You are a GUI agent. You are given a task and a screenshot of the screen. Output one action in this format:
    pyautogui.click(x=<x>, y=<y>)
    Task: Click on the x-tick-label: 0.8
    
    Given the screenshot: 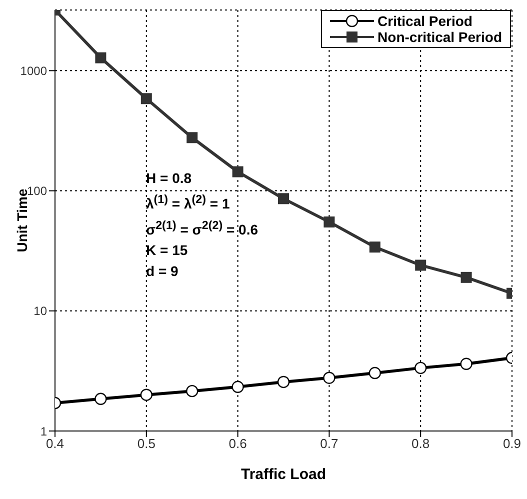 What is the action you would take?
    pyautogui.click(x=421, y=444)
    